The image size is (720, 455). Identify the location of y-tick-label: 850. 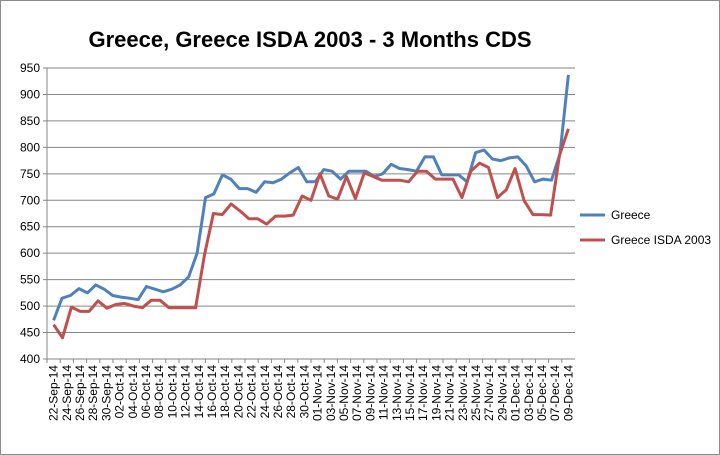
(30, 121).